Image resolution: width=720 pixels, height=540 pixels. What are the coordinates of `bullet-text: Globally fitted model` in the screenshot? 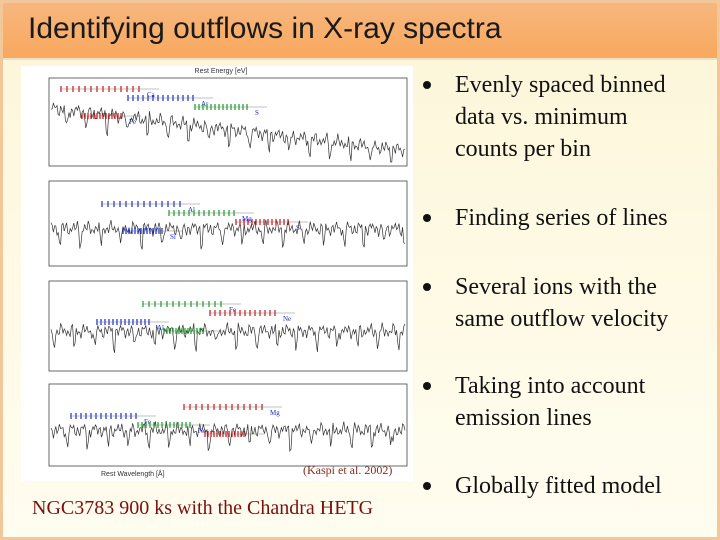 It's located at (558, 486).